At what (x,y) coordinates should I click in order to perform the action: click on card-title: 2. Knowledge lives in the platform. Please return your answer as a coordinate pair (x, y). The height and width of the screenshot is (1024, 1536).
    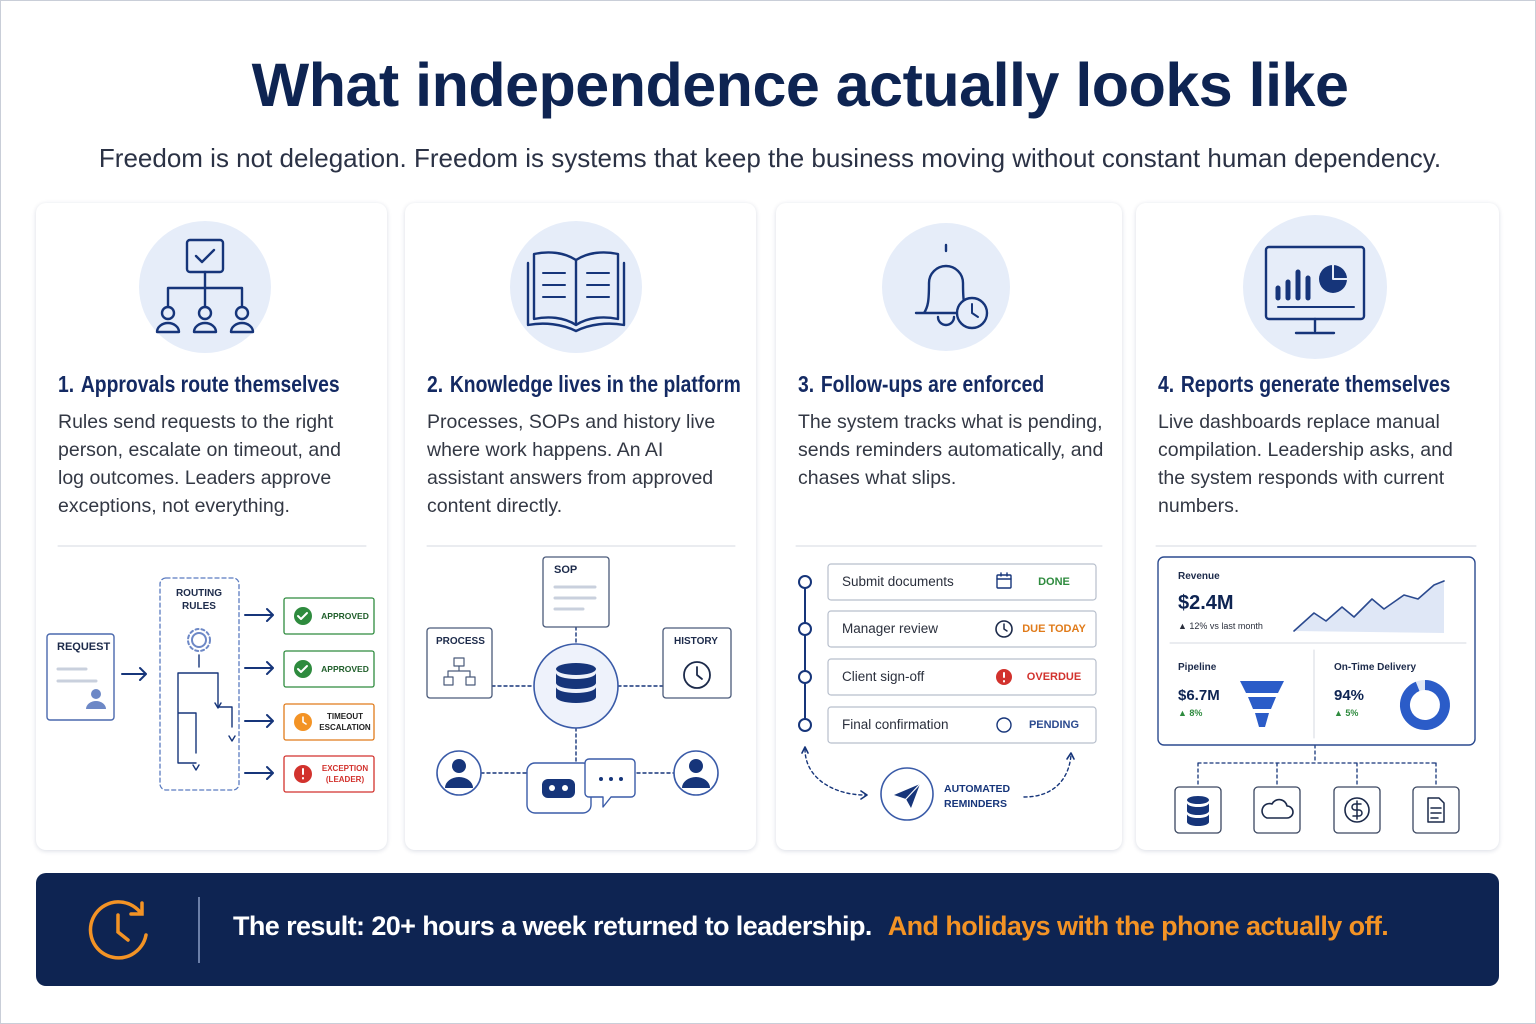
    Looking at the image, I should click on (584, 384).